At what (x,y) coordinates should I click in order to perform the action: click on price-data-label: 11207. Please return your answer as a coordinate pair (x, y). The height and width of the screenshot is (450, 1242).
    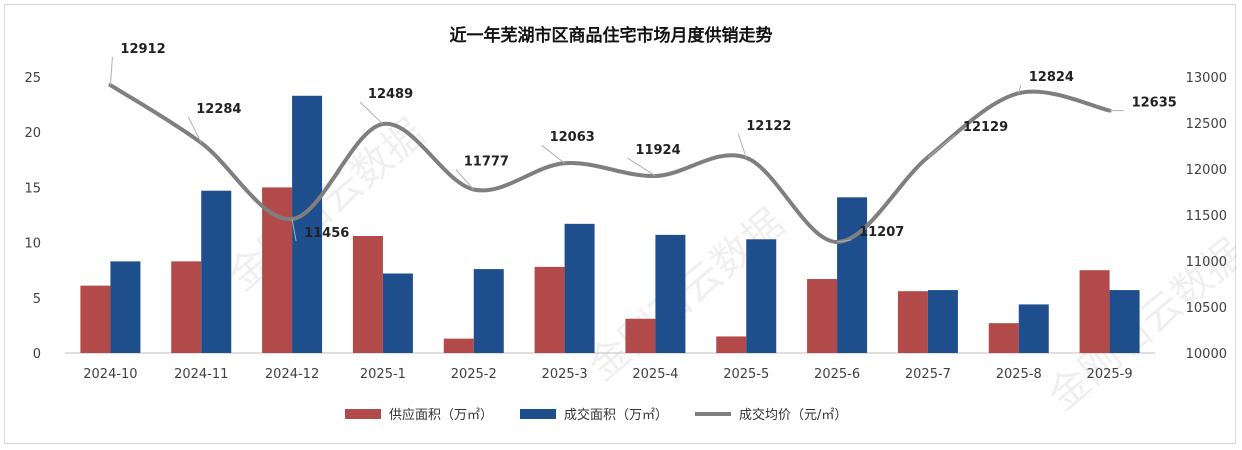
    Looking at the image, I should click on (881, 232).